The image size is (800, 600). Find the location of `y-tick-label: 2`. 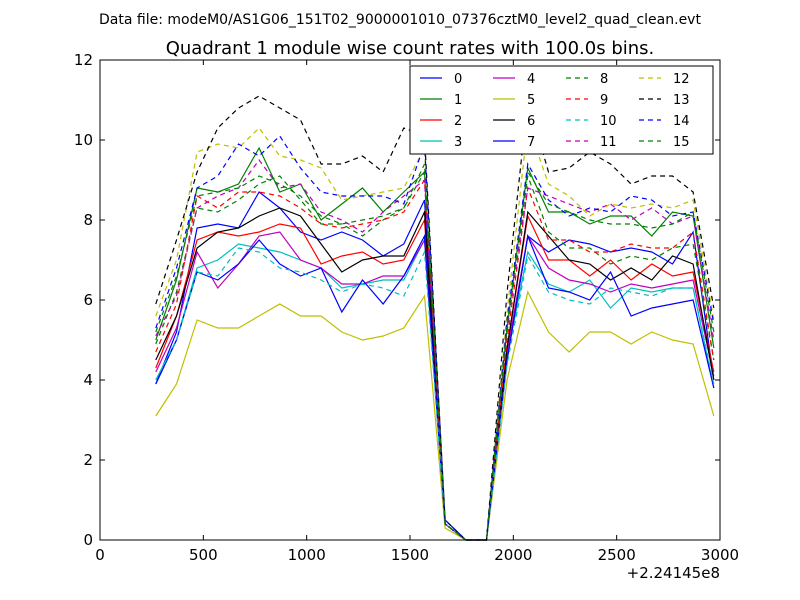

y-tick-label: 2 is located at coordinates (88, 460).